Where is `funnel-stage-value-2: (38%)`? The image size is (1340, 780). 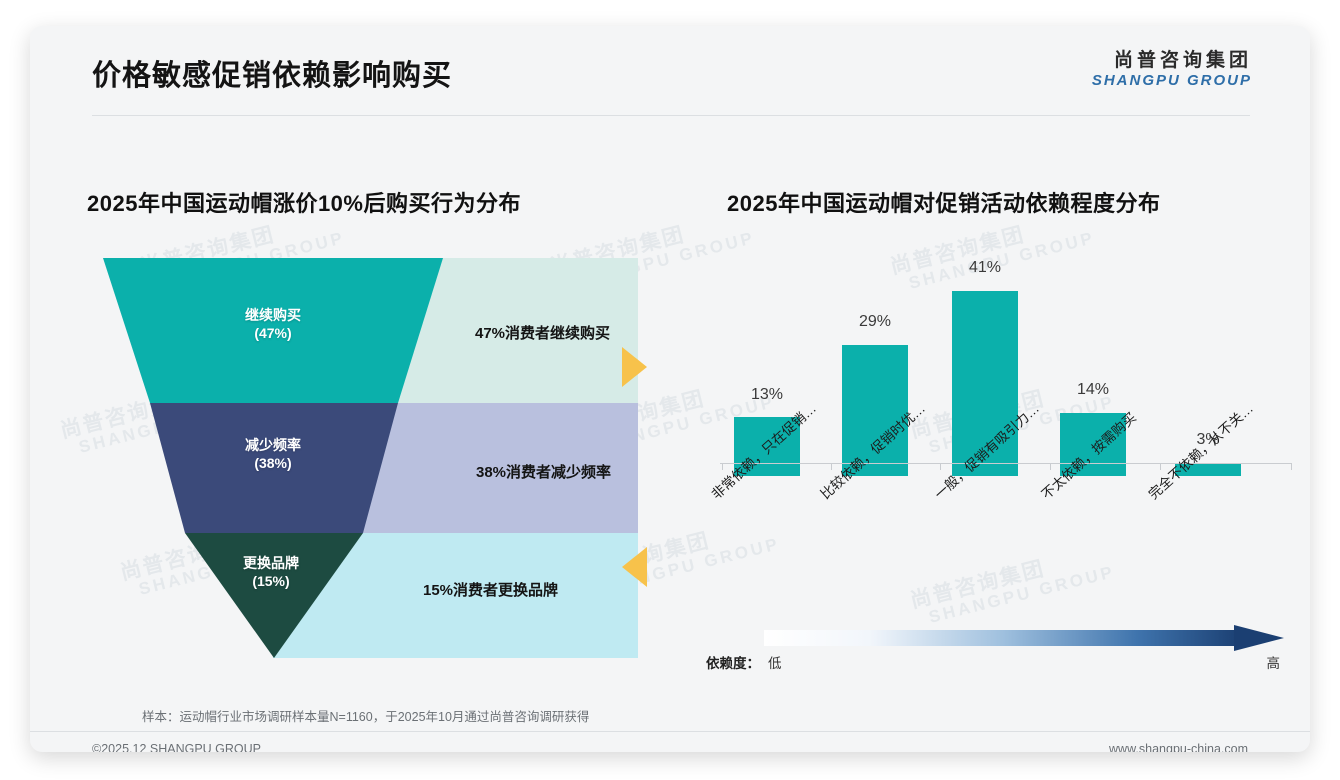 funnel-stage-value-2: (38%) is located at coordinates (273, 463).